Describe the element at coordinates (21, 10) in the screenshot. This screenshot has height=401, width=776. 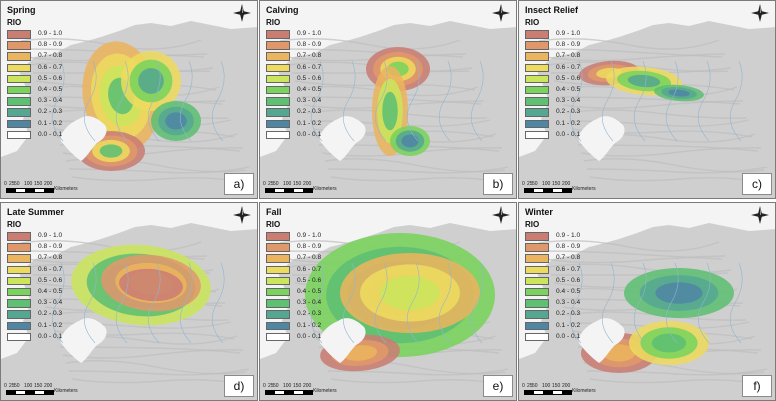
I see `panel-title: Spring` at that location.